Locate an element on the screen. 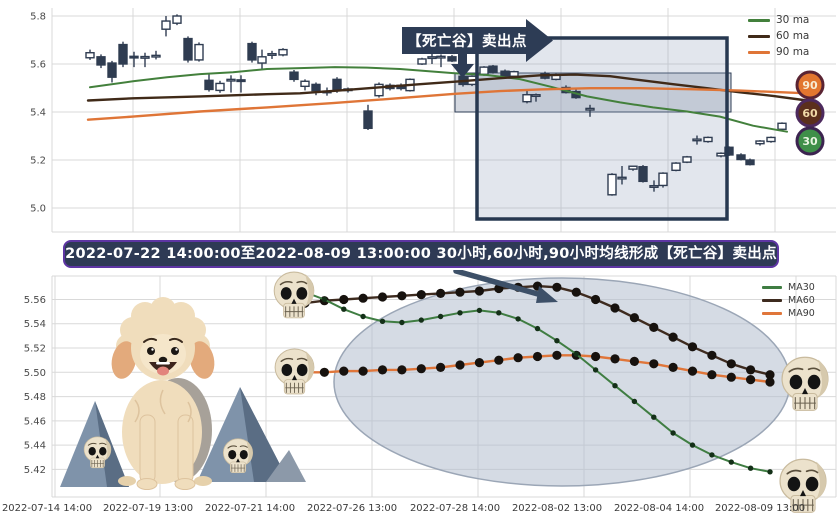  svg-text: 5.48 is located at coordinates (35, 397).